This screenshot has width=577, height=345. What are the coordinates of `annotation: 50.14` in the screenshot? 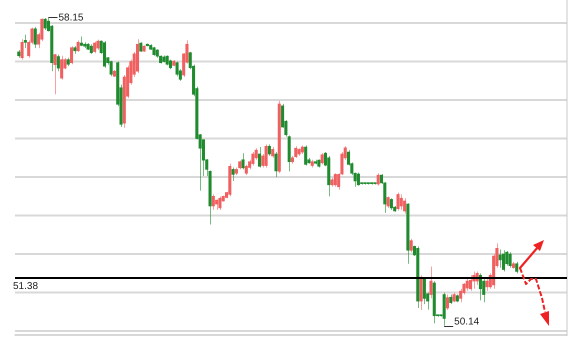 It's located at (467, 322).